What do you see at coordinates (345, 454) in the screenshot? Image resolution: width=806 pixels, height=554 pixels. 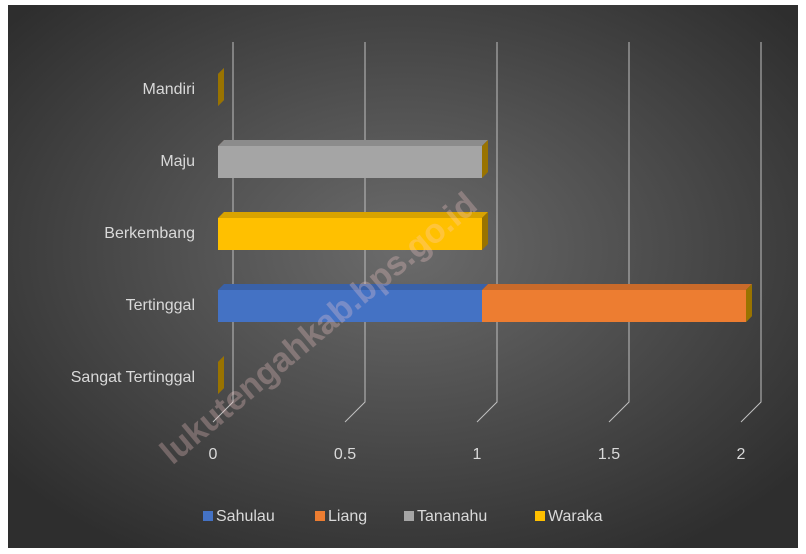 I see `x-tick-label: 0.5` at bounding box center [345, 454].